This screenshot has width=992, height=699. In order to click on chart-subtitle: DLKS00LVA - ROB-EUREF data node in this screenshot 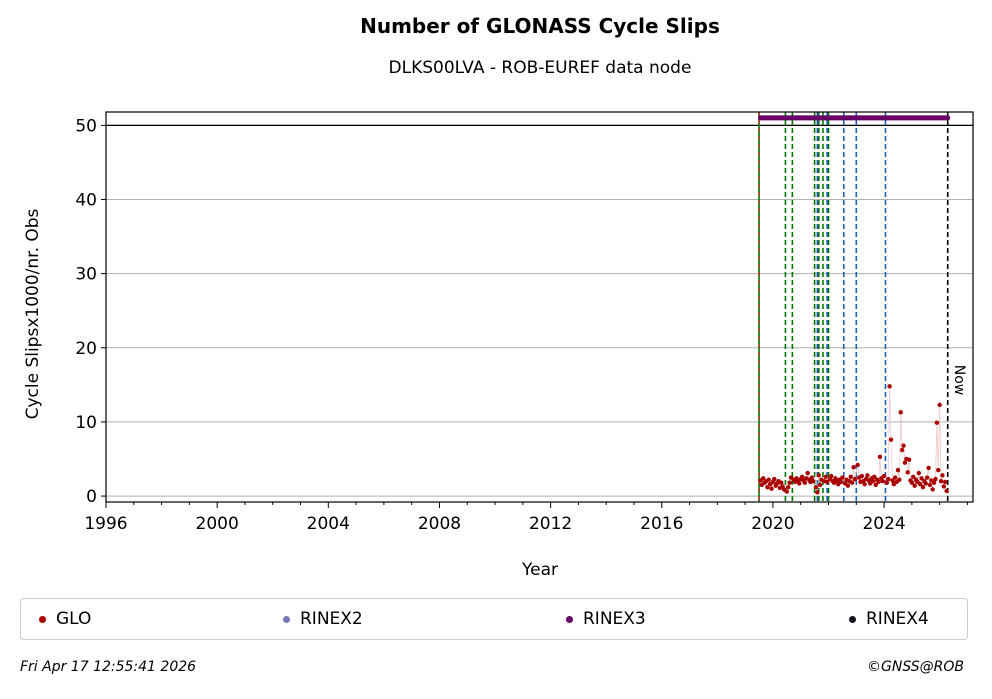, I will do `click(540, 68)`.